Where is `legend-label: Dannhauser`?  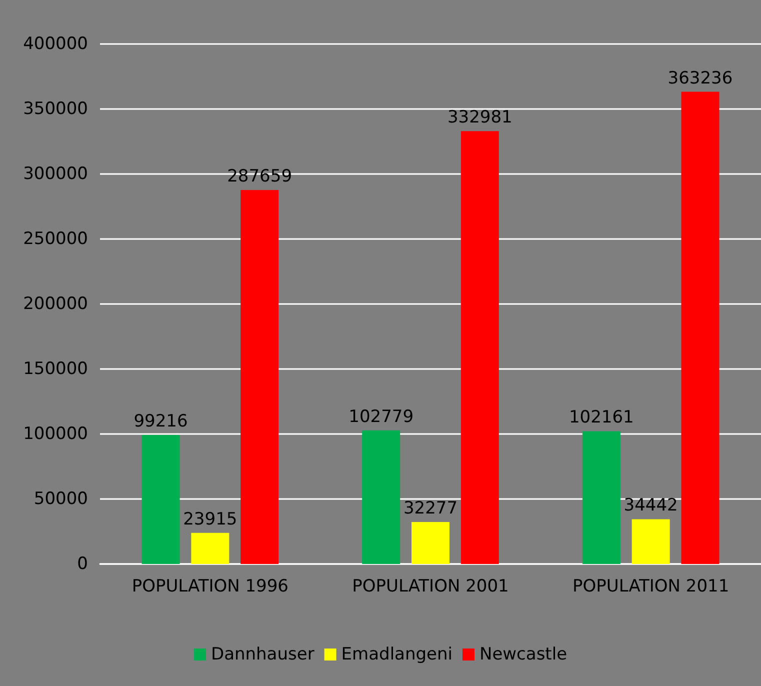
legend-label: Dannhauser is located at coordinates (262, 654).